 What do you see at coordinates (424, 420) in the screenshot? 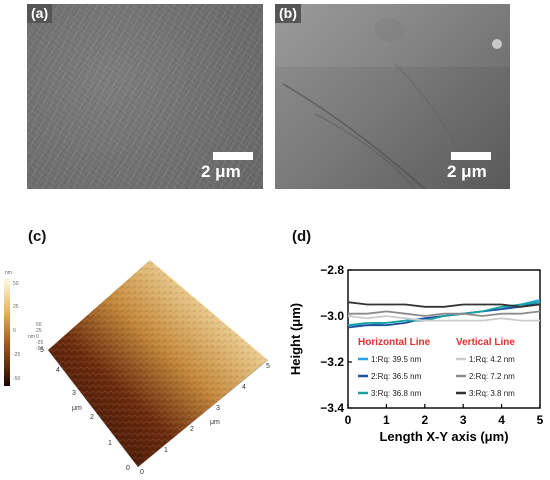
I see `x-tick-label: 2` at bounding box center [424, 420].